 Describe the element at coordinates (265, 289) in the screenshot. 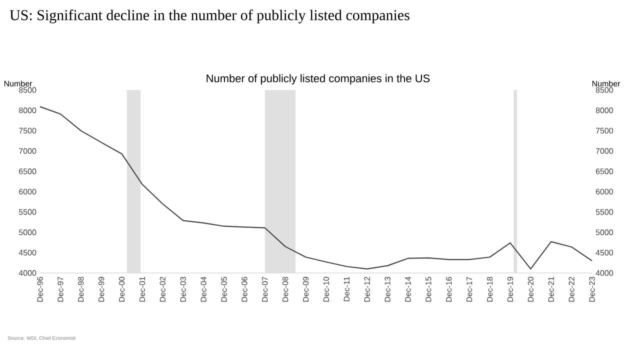

I see `x-tick-label: Dec-07` at that location.